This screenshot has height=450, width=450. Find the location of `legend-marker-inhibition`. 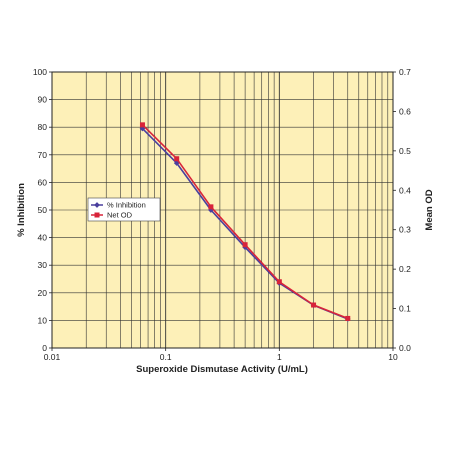

legend-marker-inhibition is located at coordinates (97, 205).